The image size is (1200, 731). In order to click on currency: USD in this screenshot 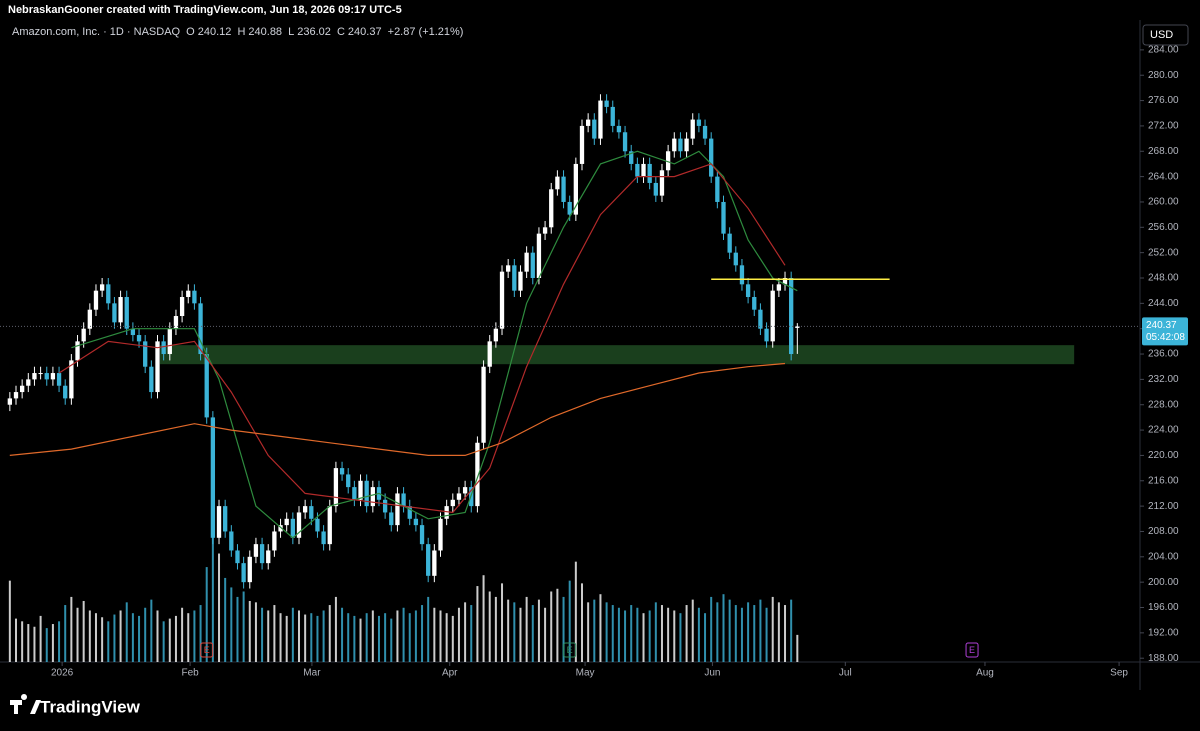, I will do `click(1161, 35)`.